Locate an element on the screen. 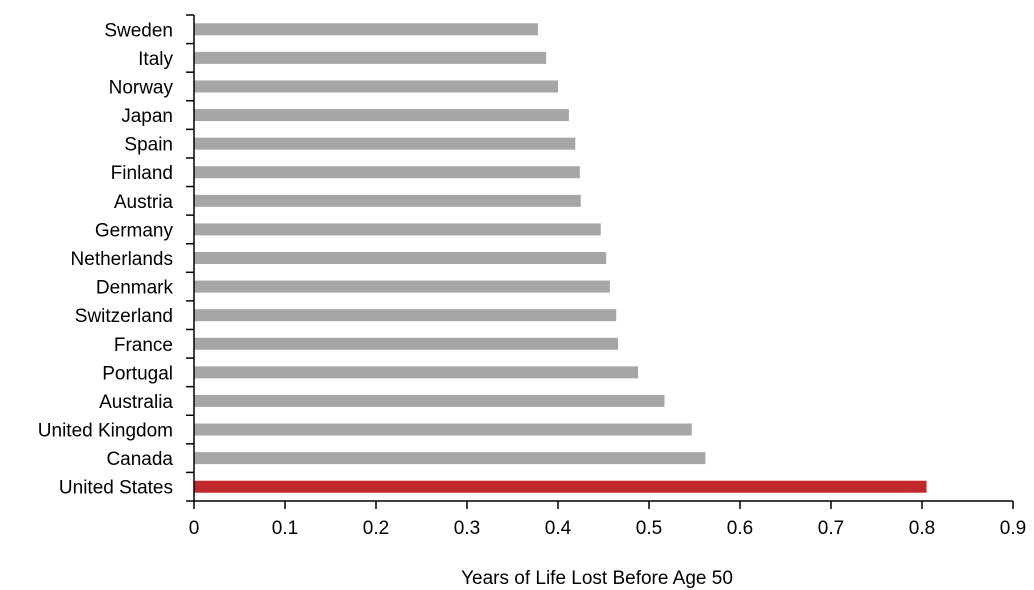  category-label-united-kingdom: United Kingdom is located at coordinates (105, 431).